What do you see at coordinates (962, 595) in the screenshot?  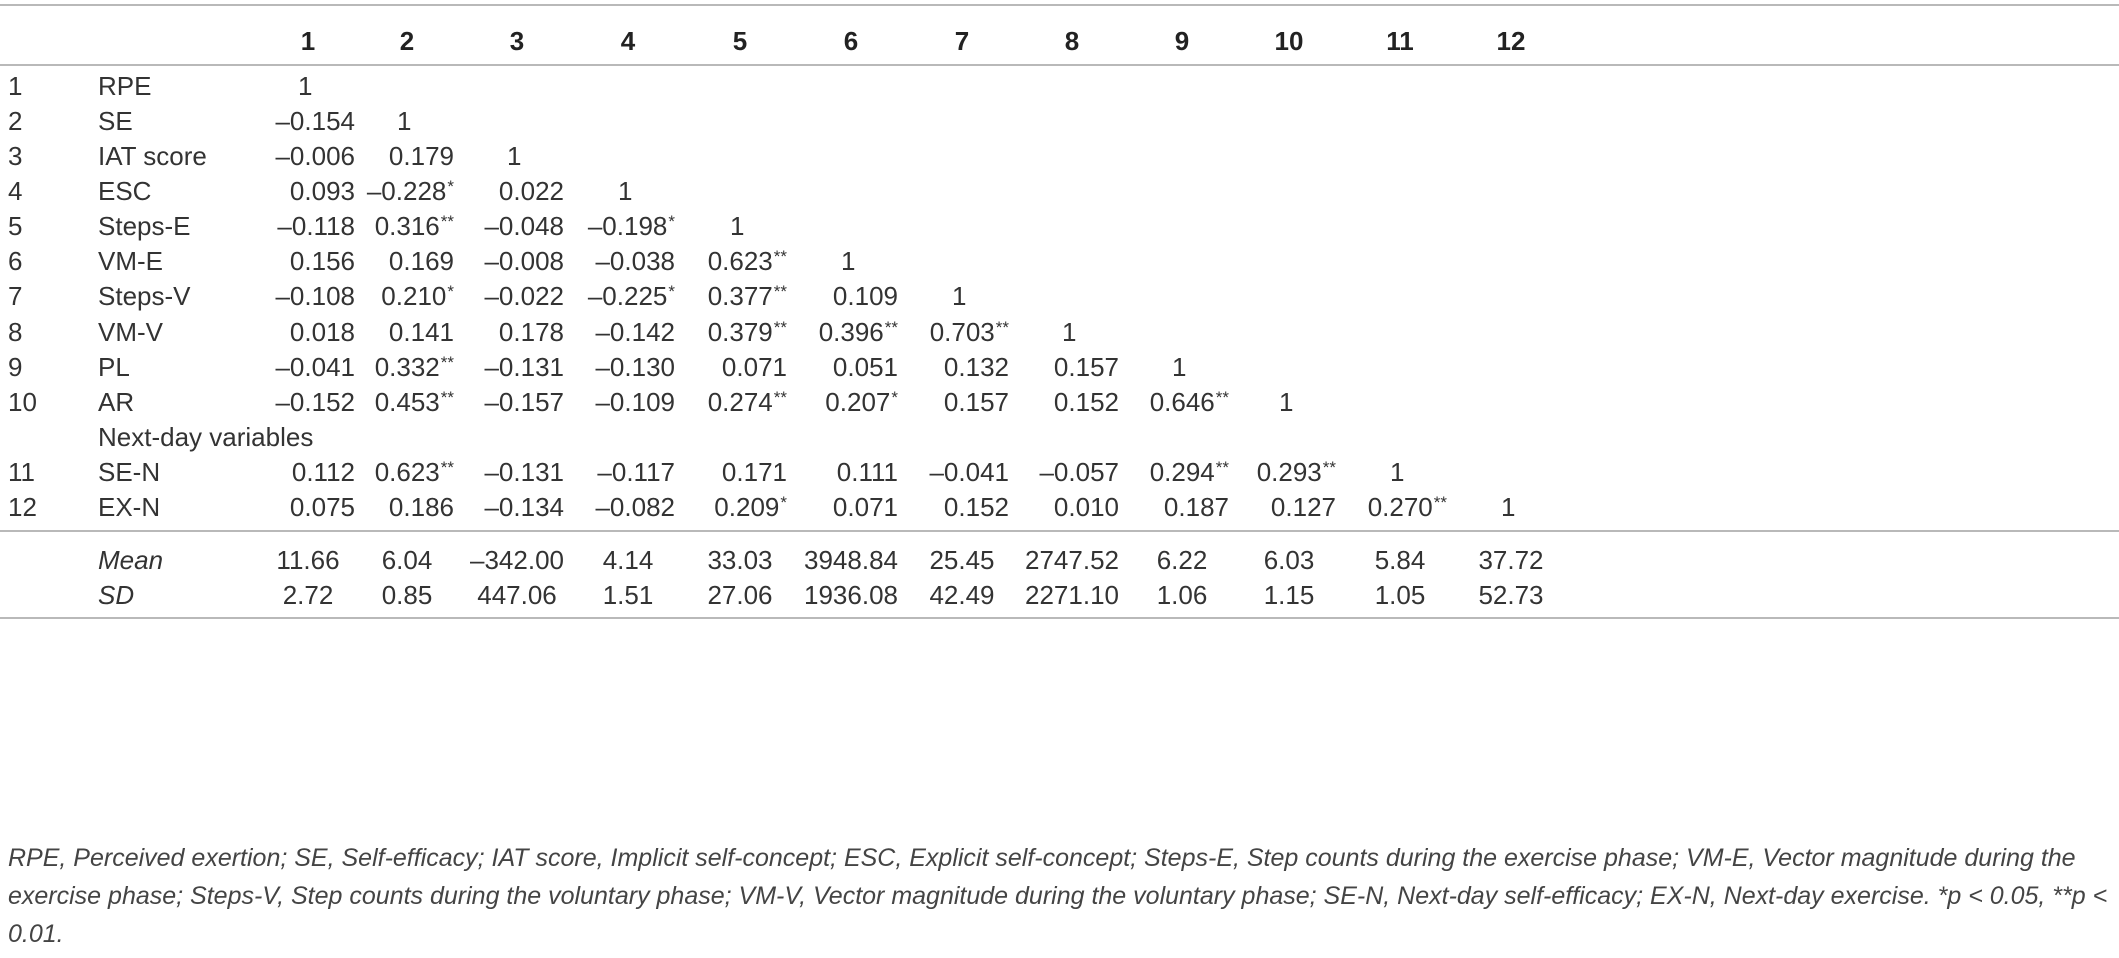 I see `summary-cell: 42.49` at bounding box center [962, 595].